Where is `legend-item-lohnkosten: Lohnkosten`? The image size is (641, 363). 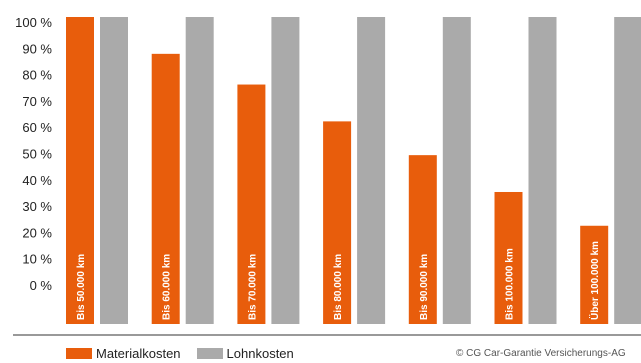
legend-item-lohnkosten: Lohnkosten is located at coordinates (245, 353).